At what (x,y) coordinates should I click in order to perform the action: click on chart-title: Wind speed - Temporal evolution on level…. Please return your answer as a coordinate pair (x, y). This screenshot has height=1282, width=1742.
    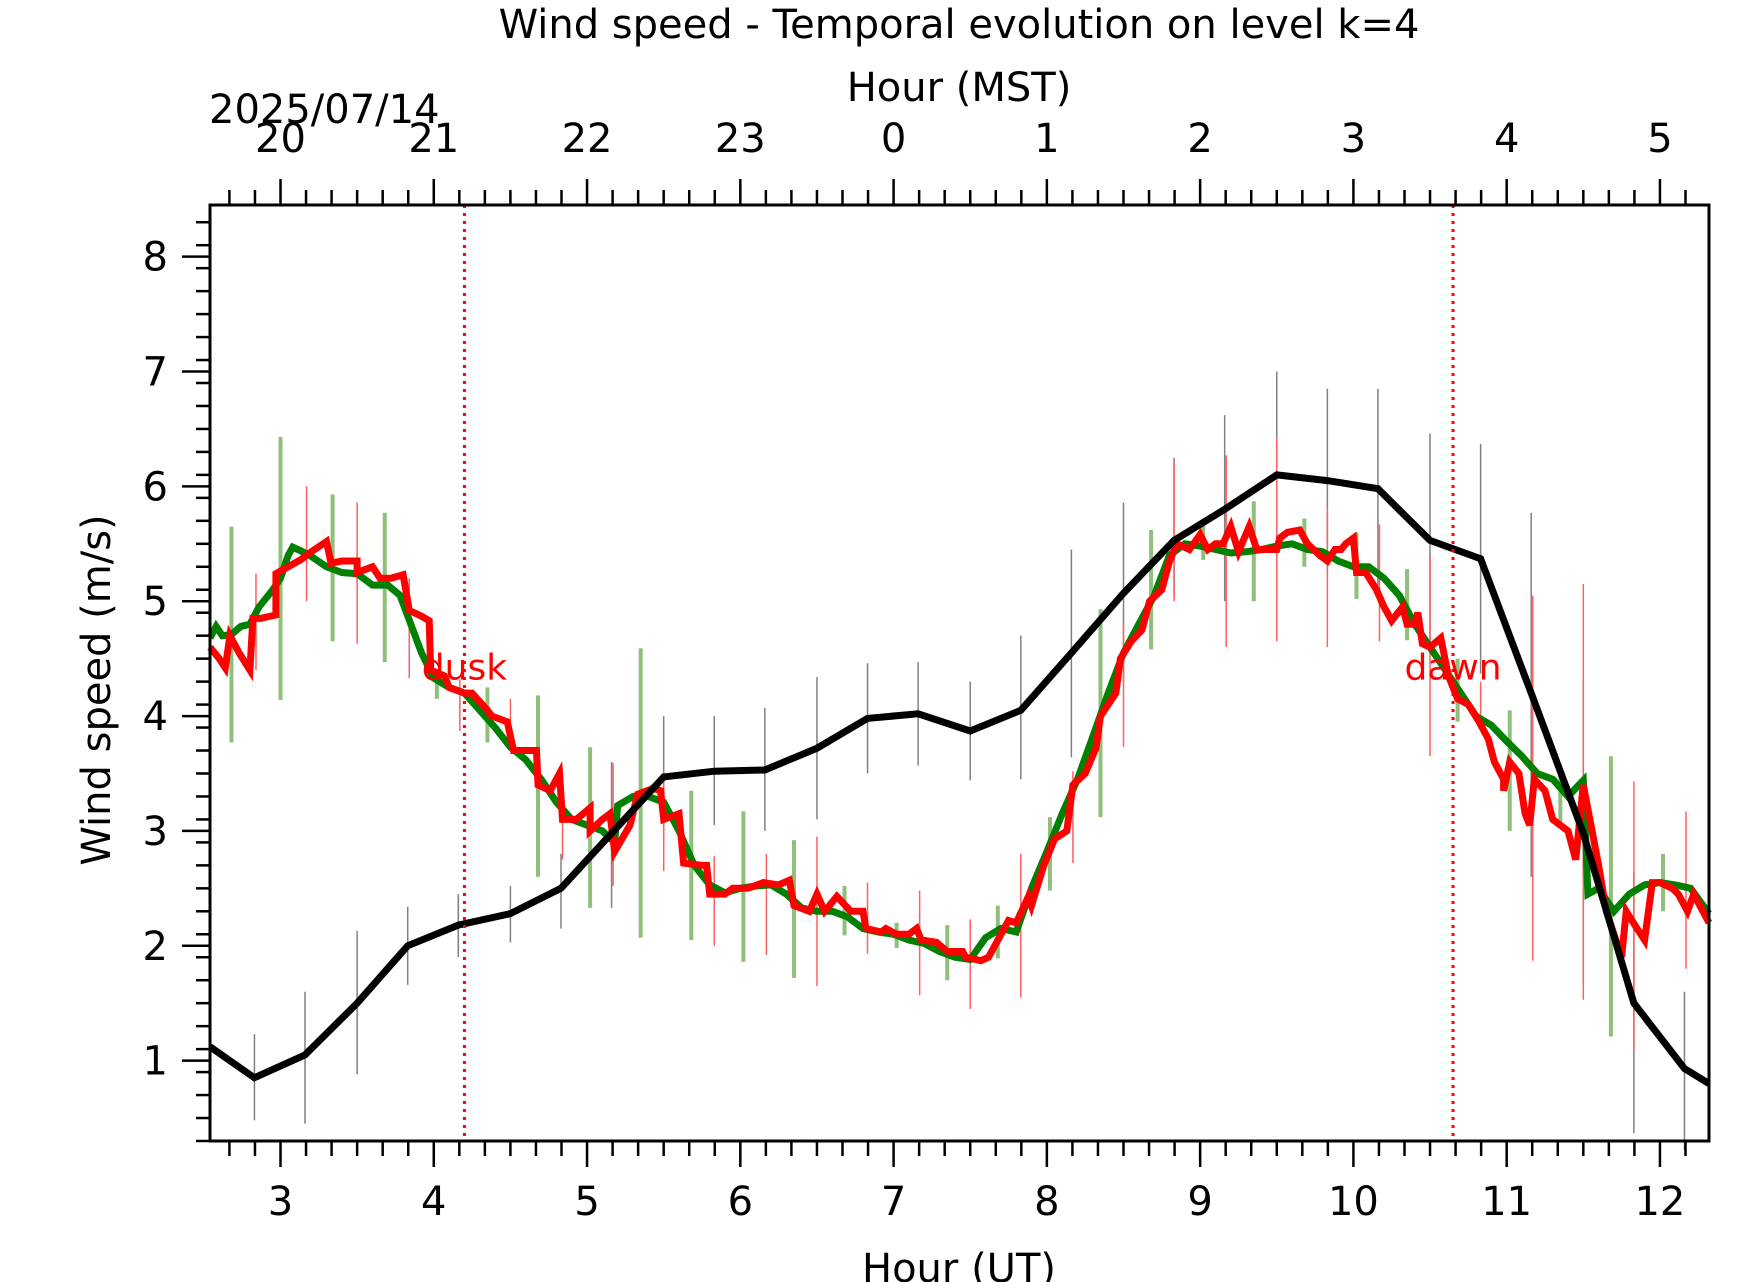
    Looking at the image, I should click on (959, 25).